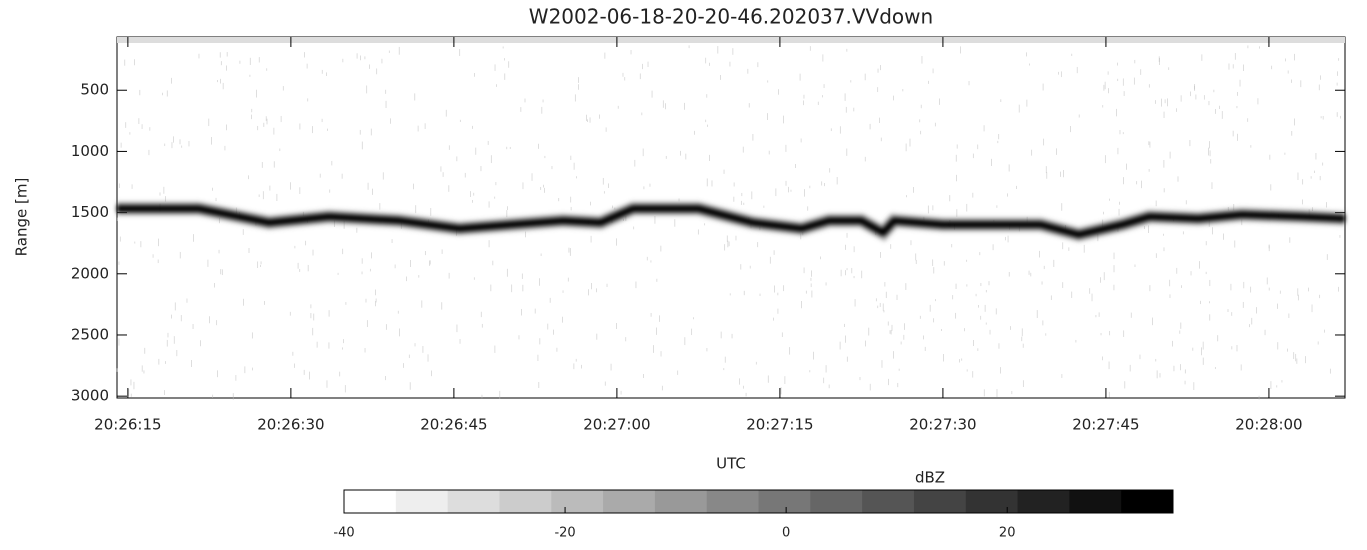  I want to click on x-tick-label: 20:27:45, so click(1105, 425).